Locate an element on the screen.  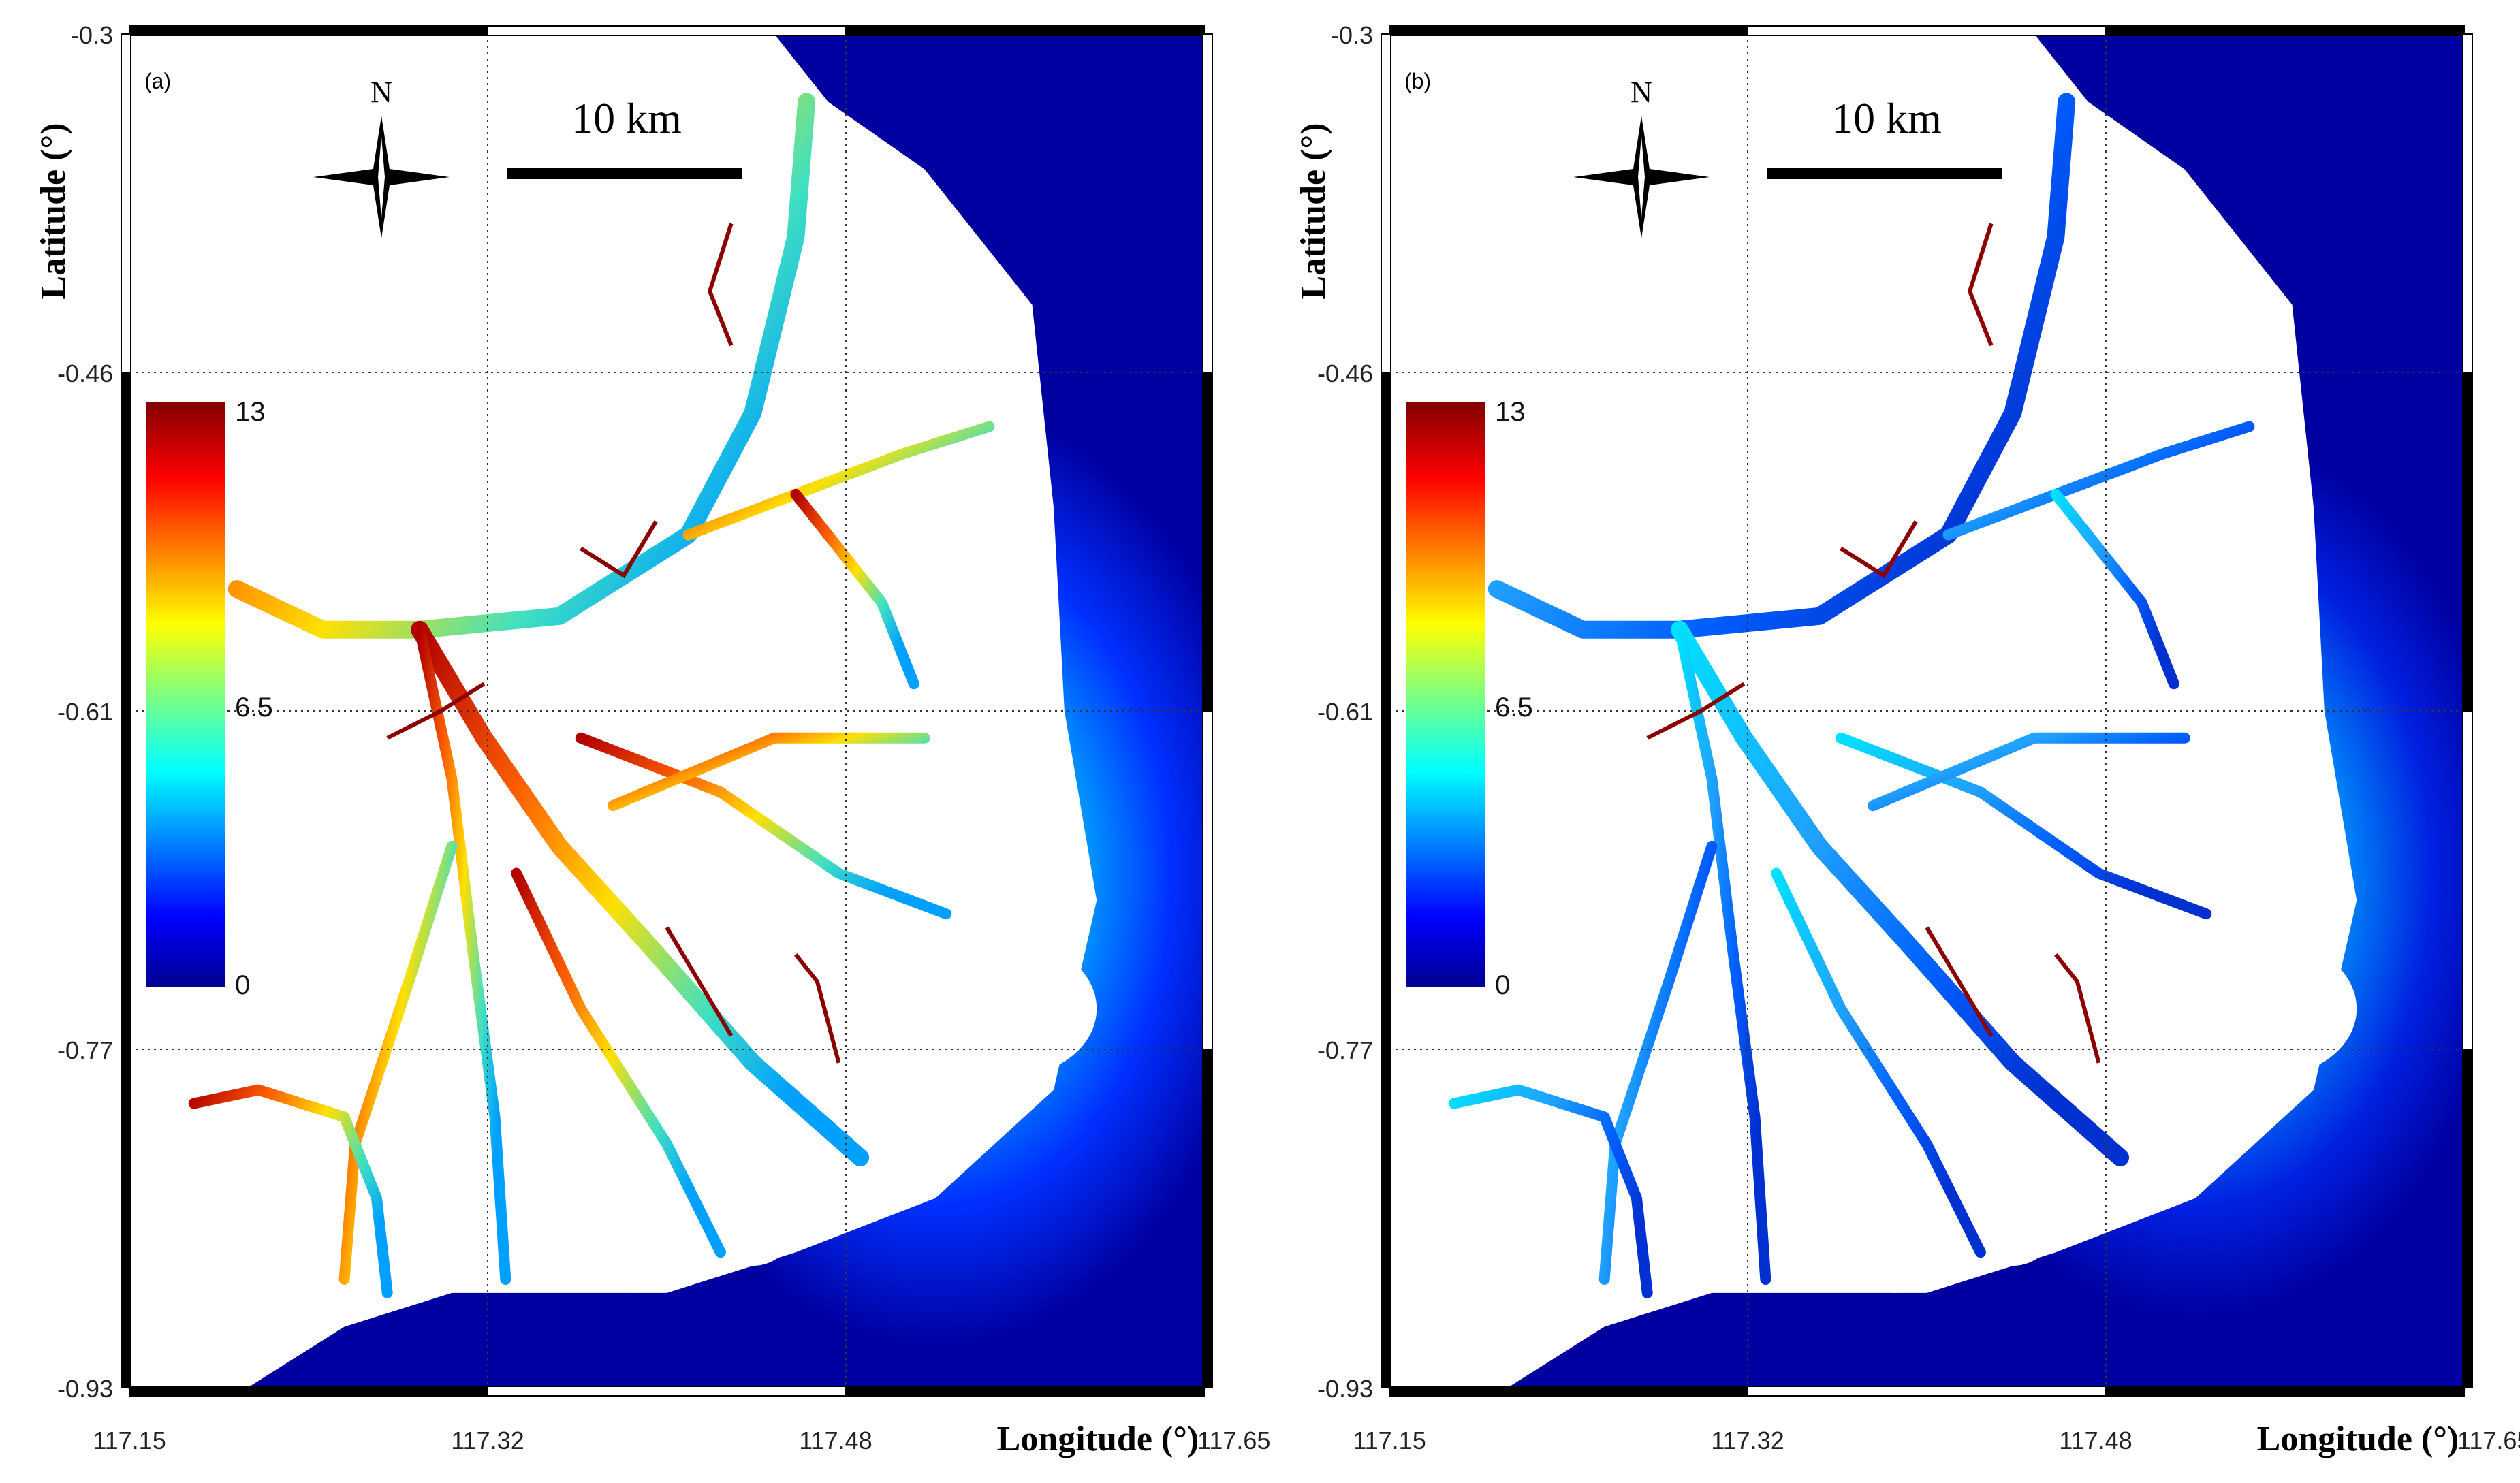
x-tick-label: 117.32 is located at coordinates (487, 1440).